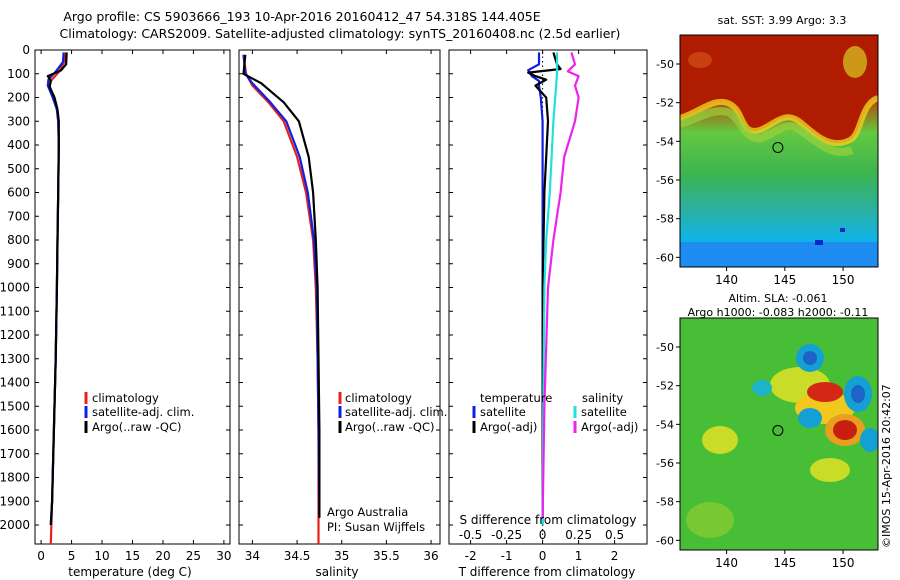  What do you see at coordinates (507, 556) in the screenshot?
I see `x-tick-label: -1` at bounding box center [507, 556].